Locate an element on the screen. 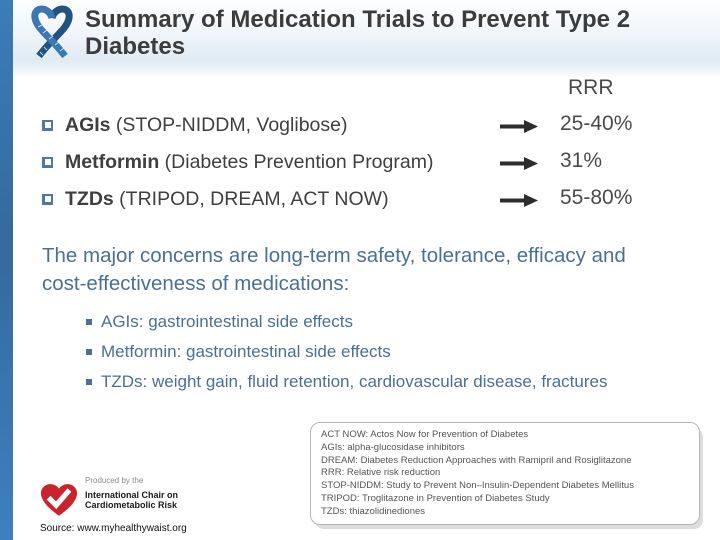  trial-text: AGIs (STOP-NIDDM, Voglibose) is located at coordinates (206, 125).